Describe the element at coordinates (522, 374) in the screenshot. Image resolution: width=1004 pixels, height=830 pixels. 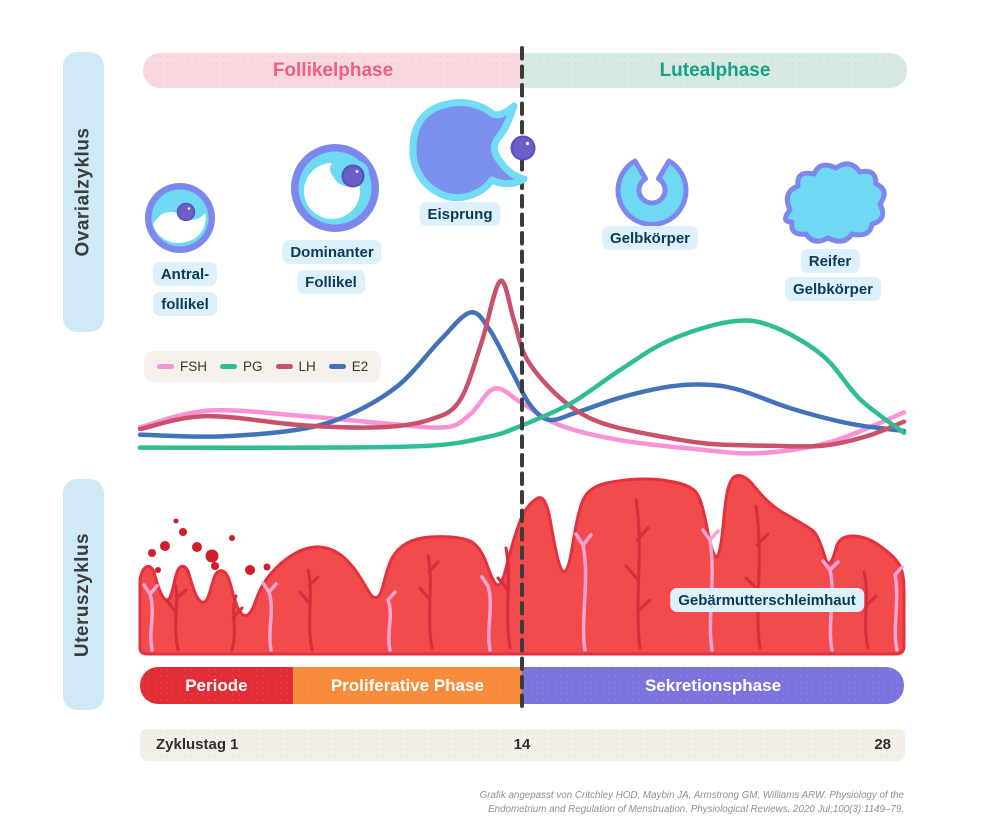
I see `curve-E2` at that location.